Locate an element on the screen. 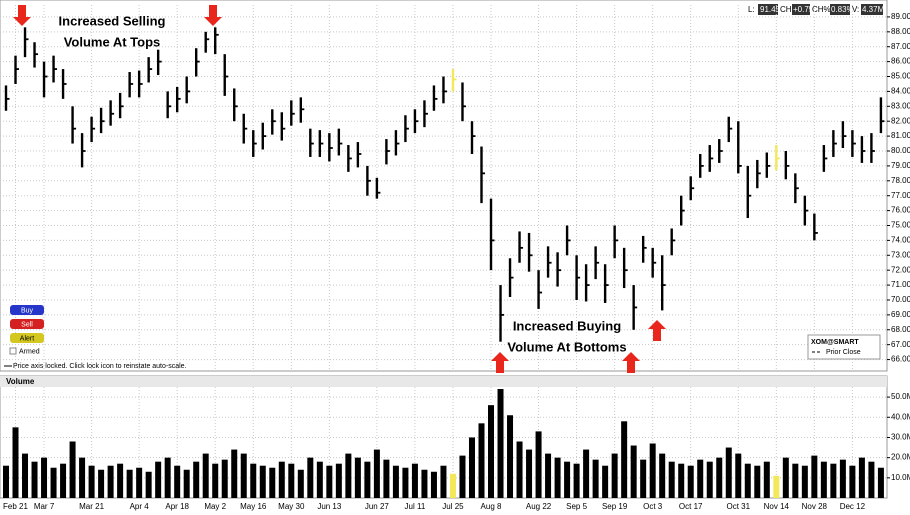 The height and width of the screenshot is (515, 910). legend-entry: Prior Close is located at coordinates (843, 352).